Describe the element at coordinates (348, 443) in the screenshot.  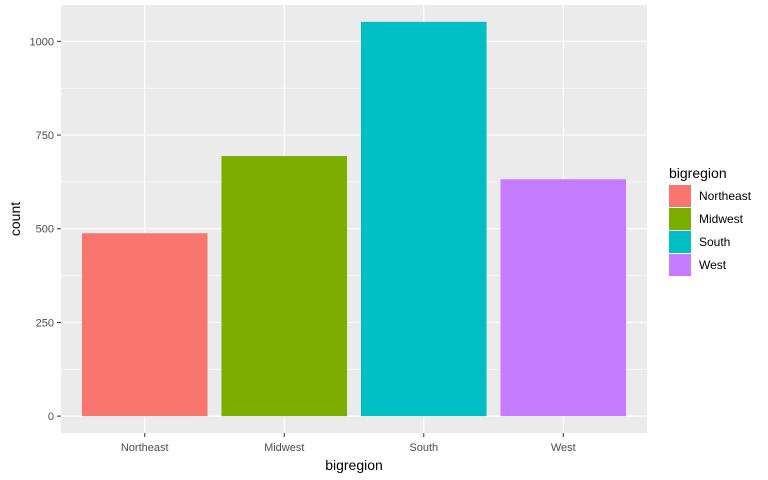
I see `x-axis: Northeast Midwest South West` at that location.